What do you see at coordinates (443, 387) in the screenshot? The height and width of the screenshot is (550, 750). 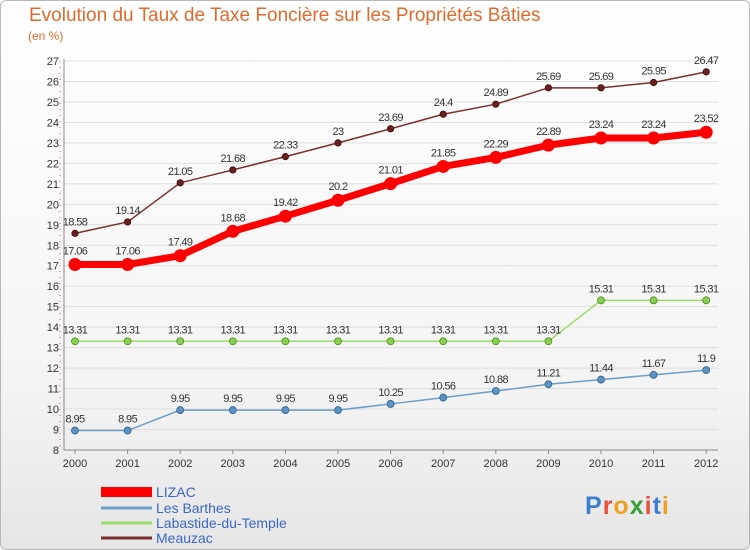 I see `data-label-les-barthes: 10.56` at bounding box center [443, 387].